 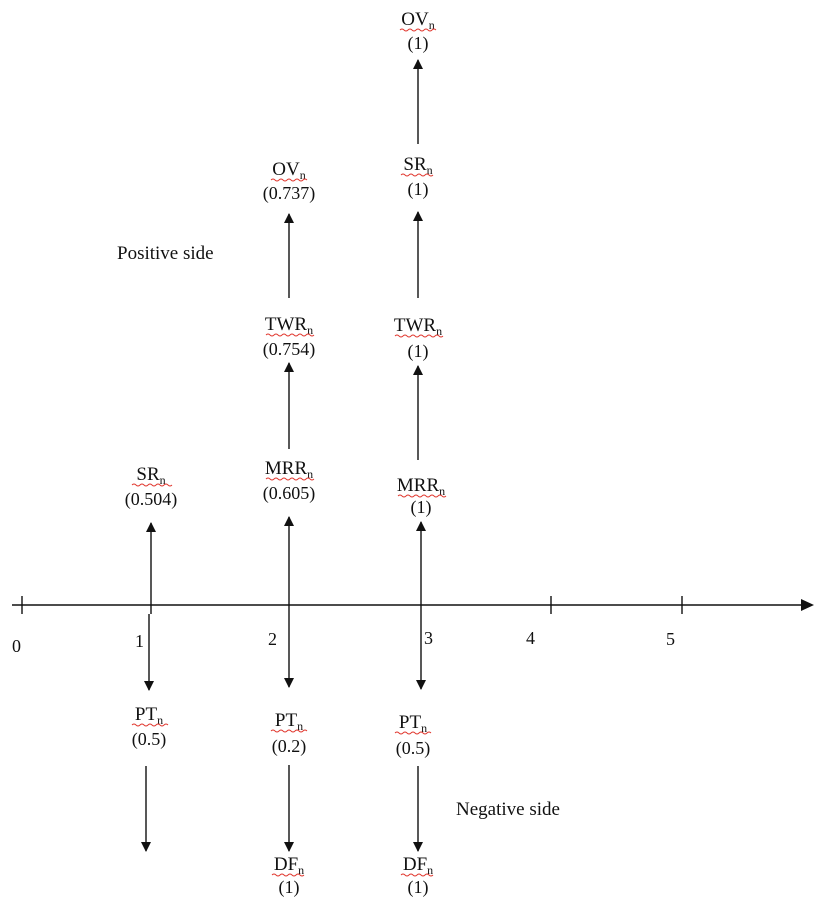 What do you see at coordinates (272, 639) in the screenshot?
I see `axis-tick-label-2: 2` at bounding box center [272, 639].